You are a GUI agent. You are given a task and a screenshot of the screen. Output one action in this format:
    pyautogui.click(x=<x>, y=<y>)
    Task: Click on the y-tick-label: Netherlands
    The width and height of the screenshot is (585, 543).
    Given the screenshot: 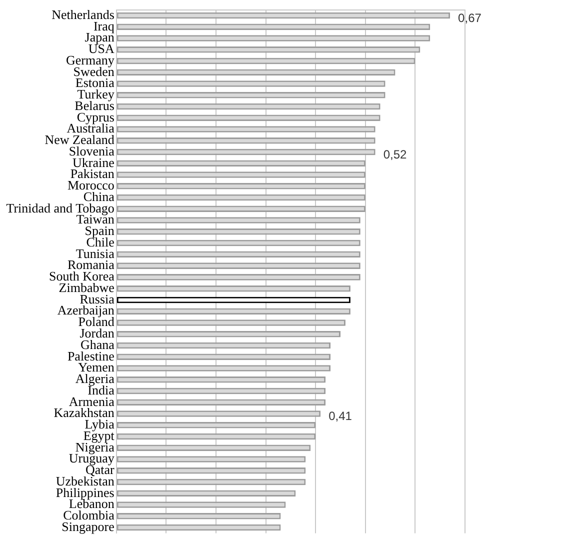 What is the action you would take?
    pyautogui.click(x=83, y=14)
    